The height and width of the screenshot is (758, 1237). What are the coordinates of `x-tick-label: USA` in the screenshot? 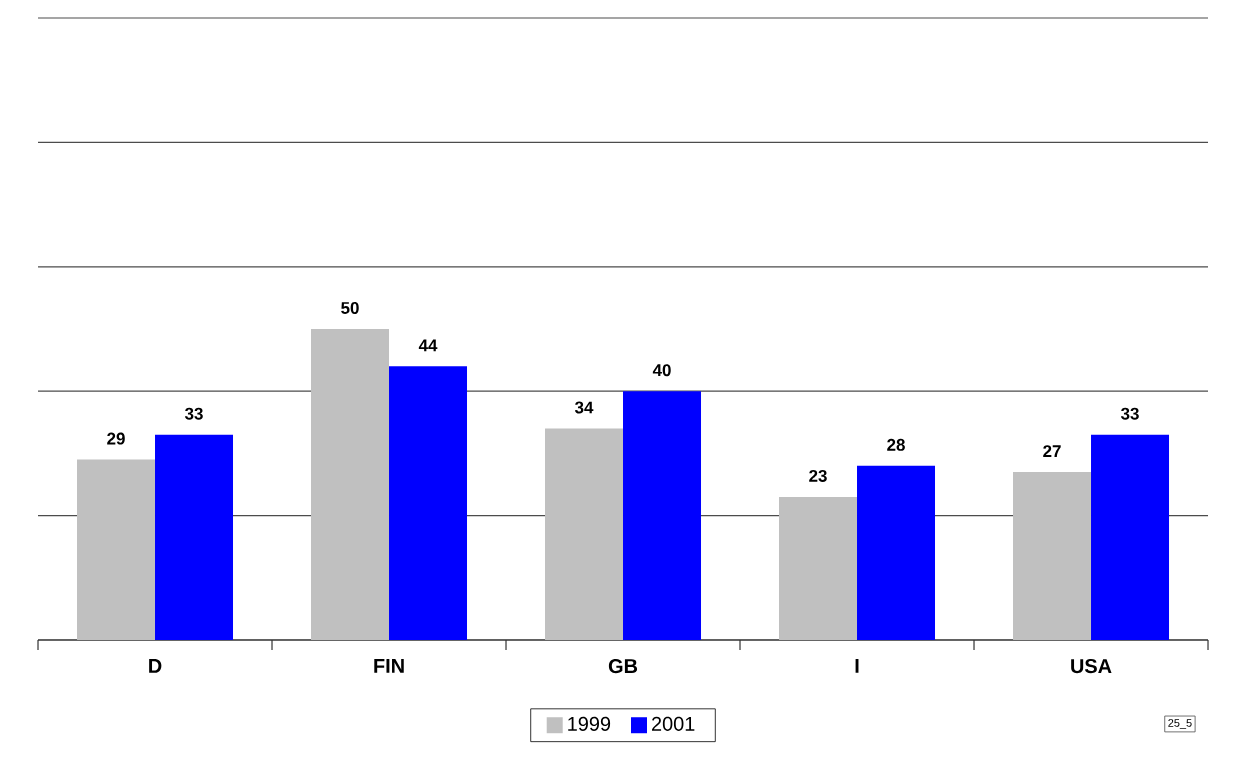 It's located at (1091, 666).